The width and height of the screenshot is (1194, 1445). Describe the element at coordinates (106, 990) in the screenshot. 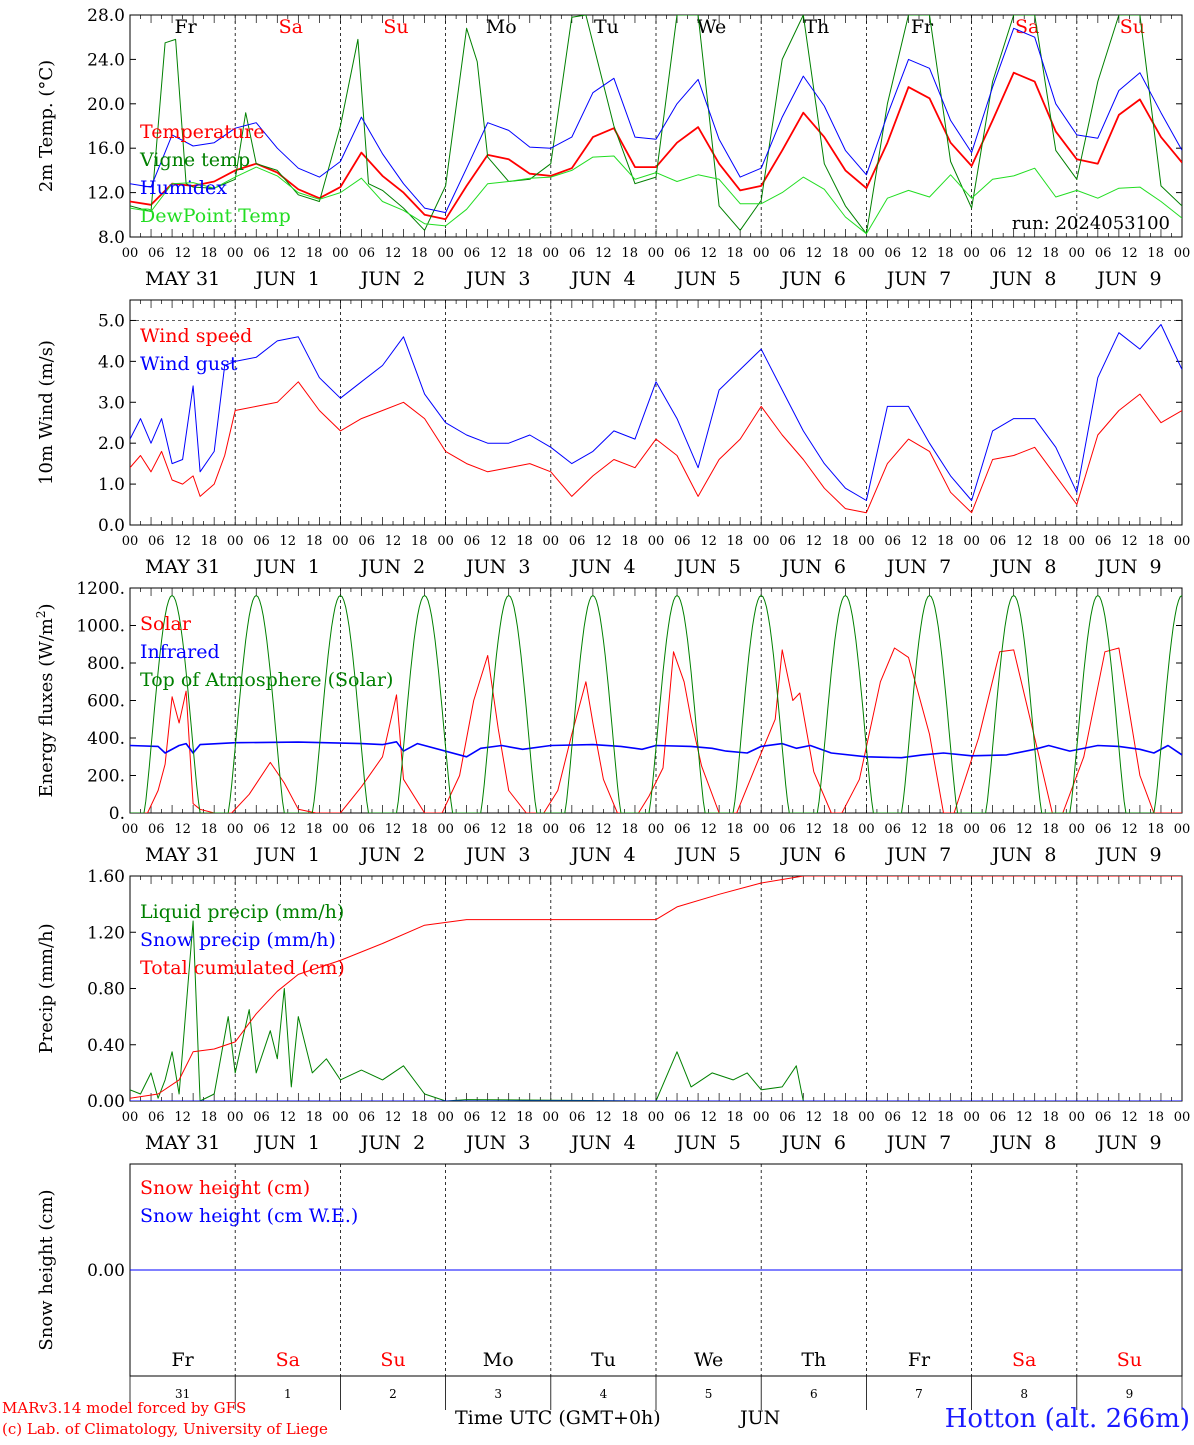

I see `y-tick-label: 0.80` at that location.